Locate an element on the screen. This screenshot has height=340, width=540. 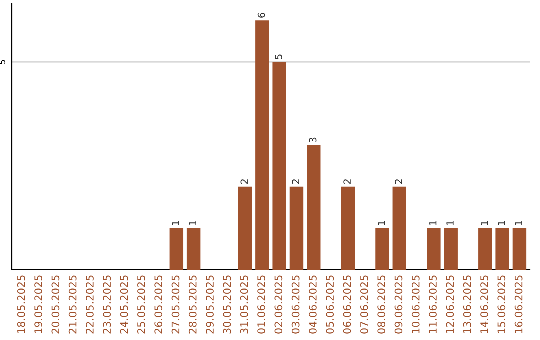
x-tick-label: 10.06.2025 is located at coordinates (416, 305).